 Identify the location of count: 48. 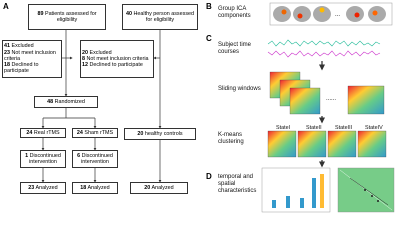
(50, 101).